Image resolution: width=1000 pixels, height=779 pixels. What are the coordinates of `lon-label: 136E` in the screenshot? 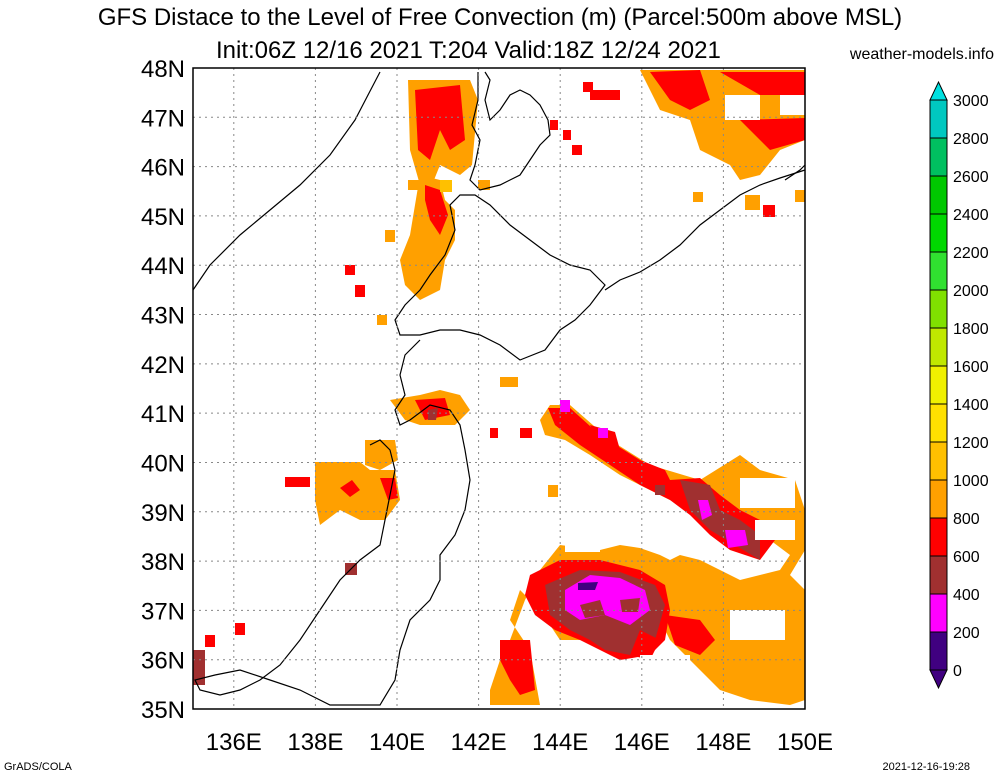 It's located at (234, 742).